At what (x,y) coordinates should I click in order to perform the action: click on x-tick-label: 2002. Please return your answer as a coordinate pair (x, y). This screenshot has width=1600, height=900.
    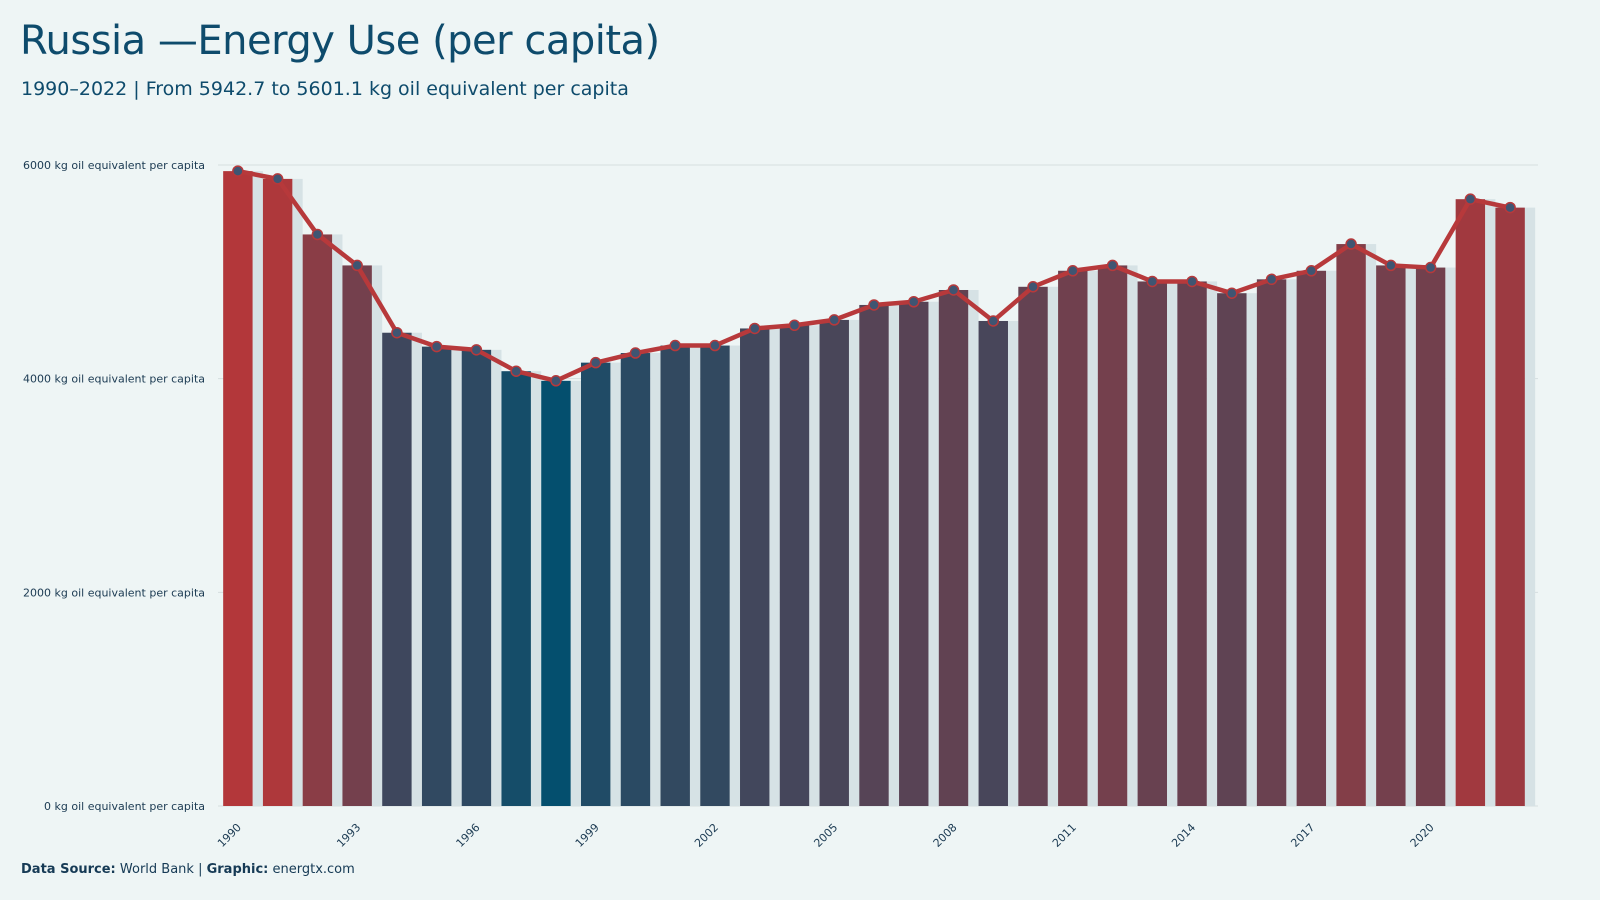
    Looking at the image, I should click on (706, 835).